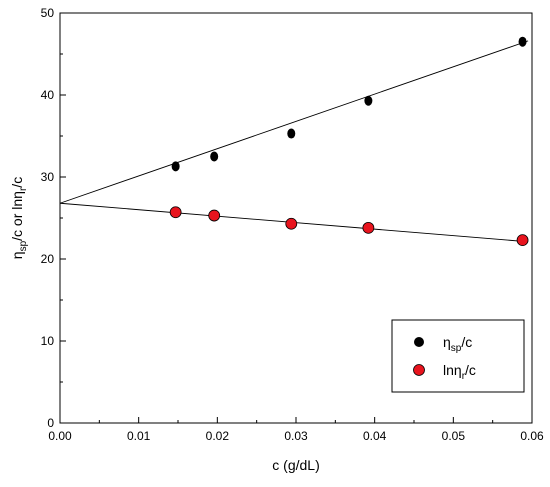 The image size is (550, 487). I want to click on legend-1-base: lnη, so click(452, 370).